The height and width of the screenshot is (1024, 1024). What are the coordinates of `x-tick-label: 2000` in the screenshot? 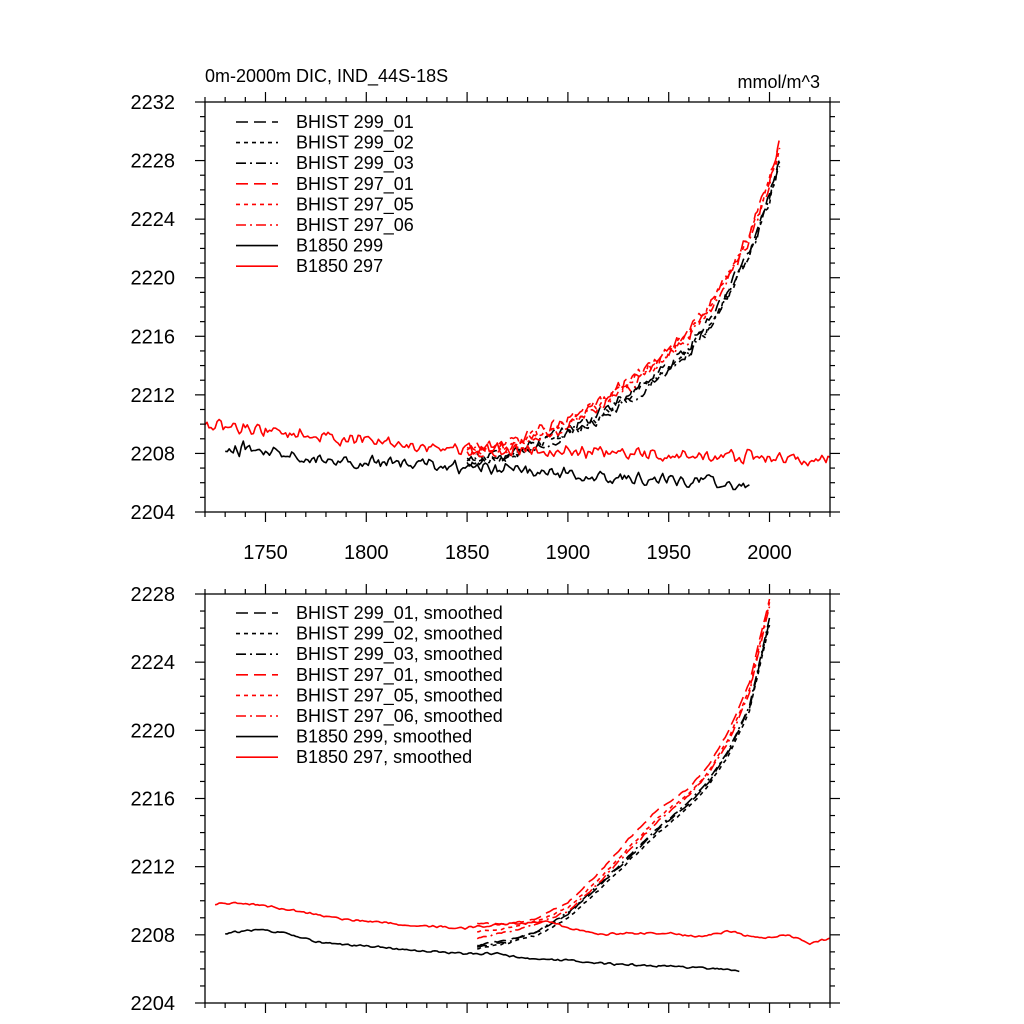 It's located at (769, 553).